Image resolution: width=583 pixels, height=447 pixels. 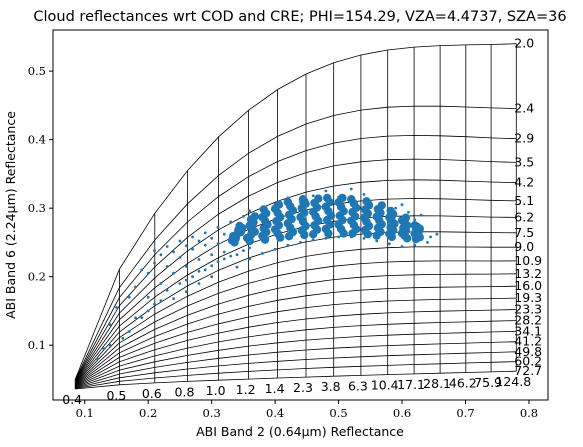 I want to click on y-tick-label: 0.3, so click(x=37, y=208).